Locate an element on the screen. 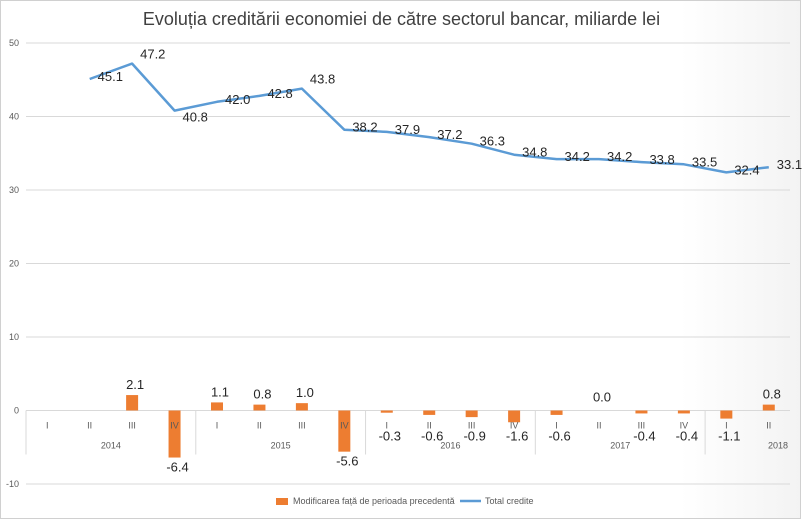 The height and width of the screenshot is (521, 803). line-data-label: 37.9 is located at coordinates (407, 129).